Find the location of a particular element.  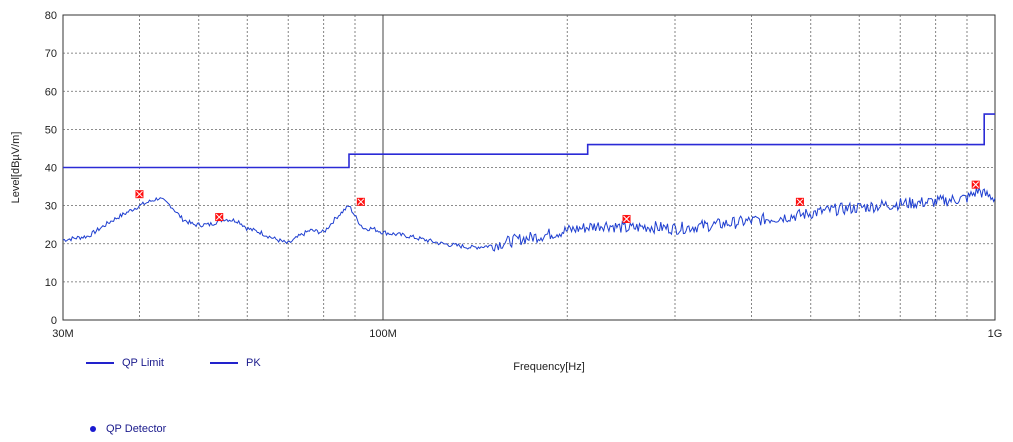

y-tick-label: 60 is located at coordinates (51, 92).